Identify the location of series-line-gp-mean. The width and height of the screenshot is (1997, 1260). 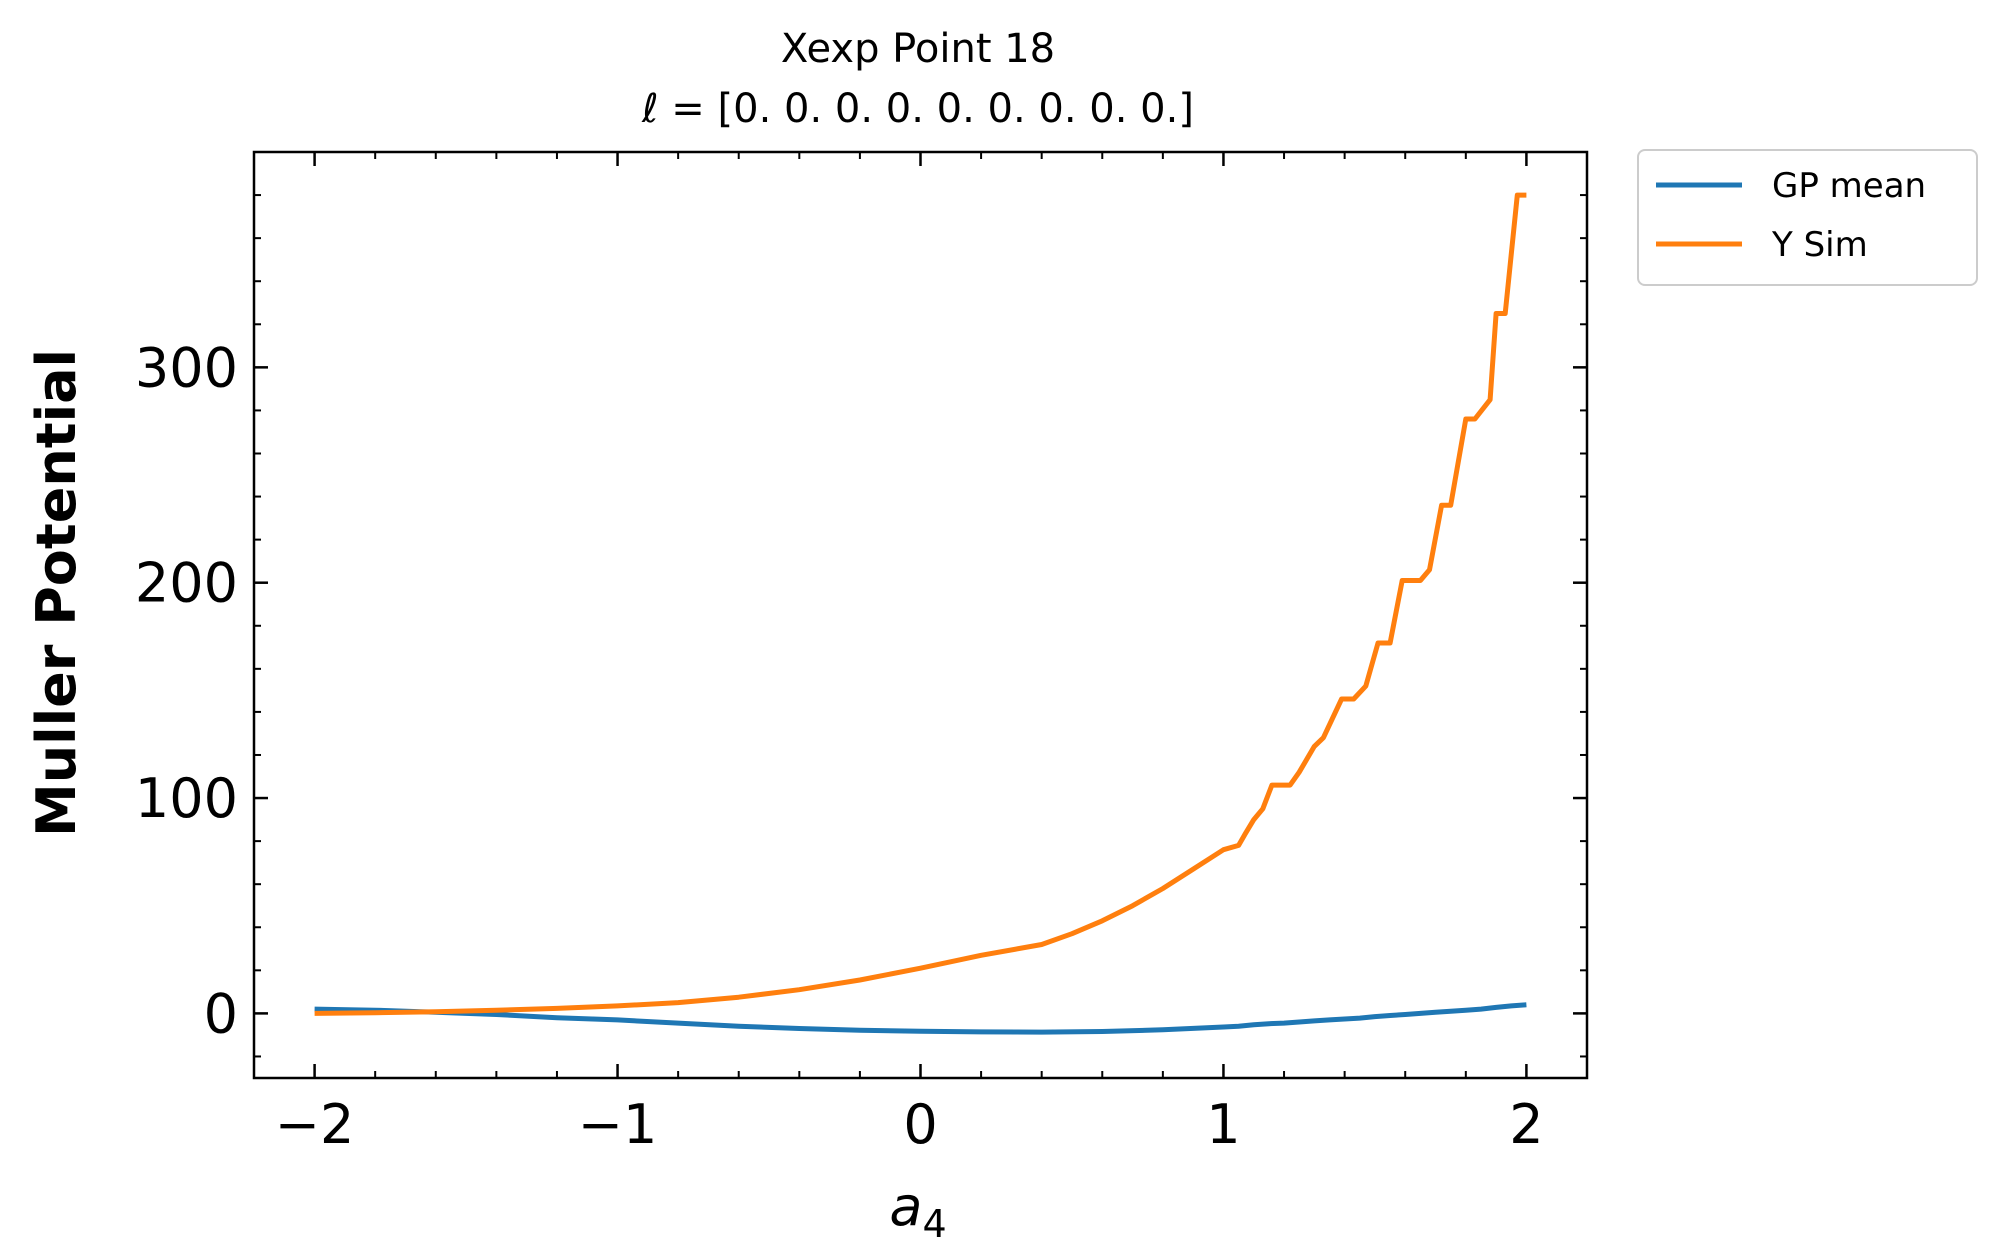
(920, 1018).